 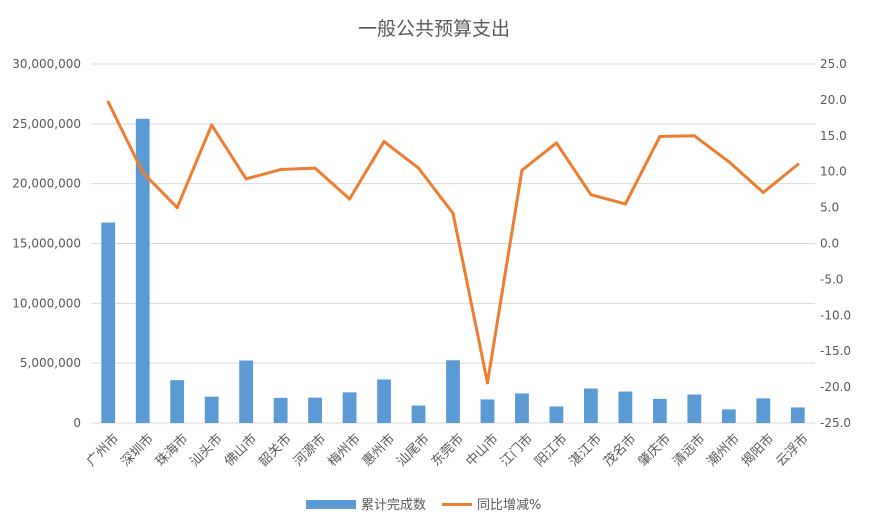 What do you see at coordinates (137, 450) in the screenshot?
I see `category-label: 深圳市` at bounding box center [137, 450].